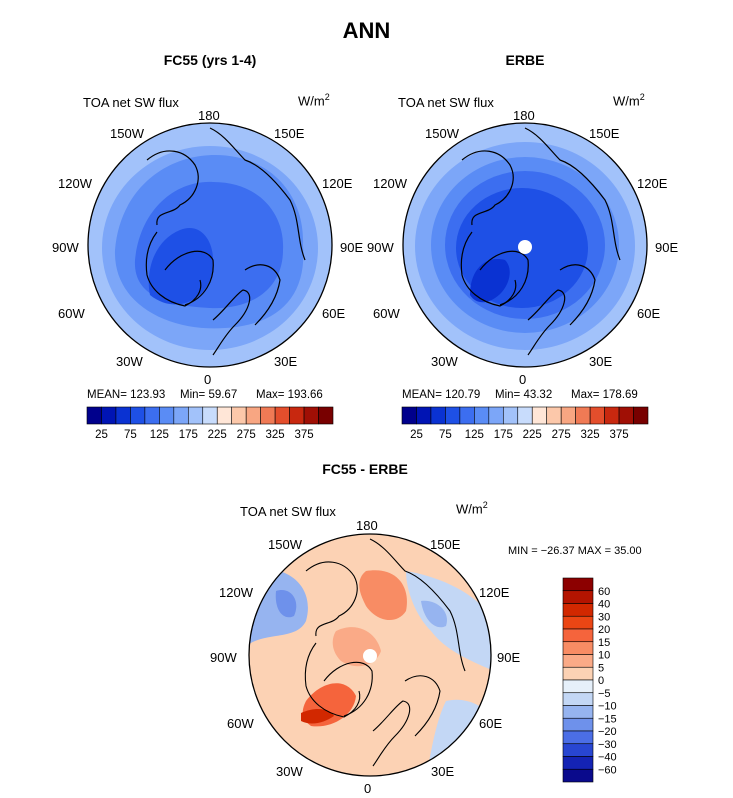 The image size is (733, 798). I want to click on panel2-units: W/m2, so click(629, 100).